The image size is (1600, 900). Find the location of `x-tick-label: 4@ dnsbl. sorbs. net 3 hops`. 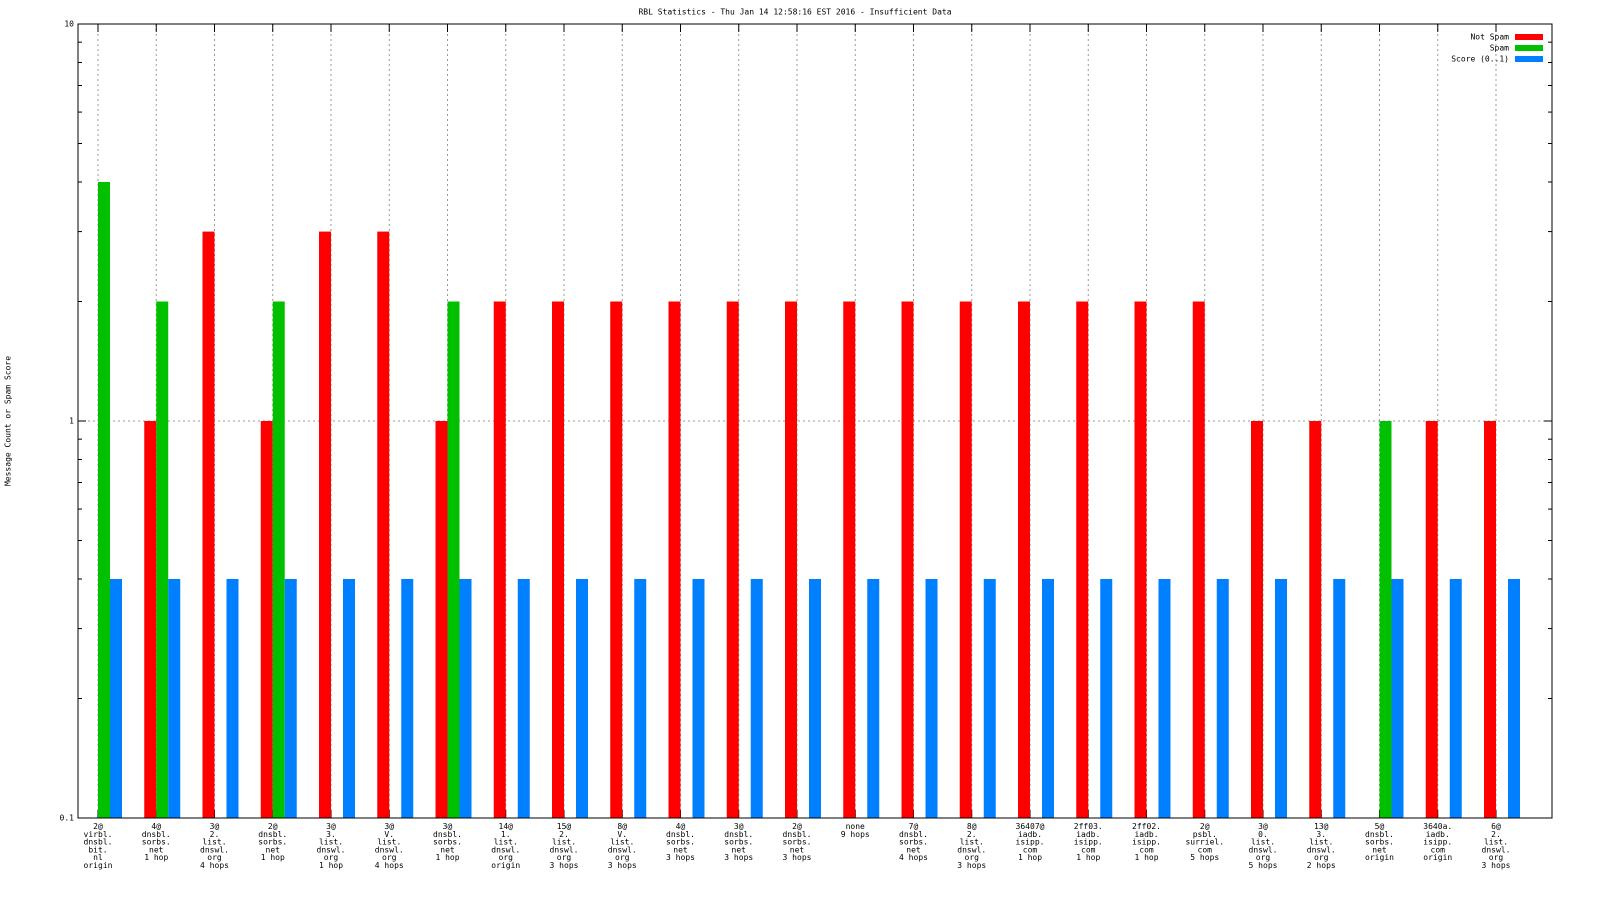

x-tick-label: 4@ dnsbl. sorbs. net 3 hops is located at coordinates (680, 842).